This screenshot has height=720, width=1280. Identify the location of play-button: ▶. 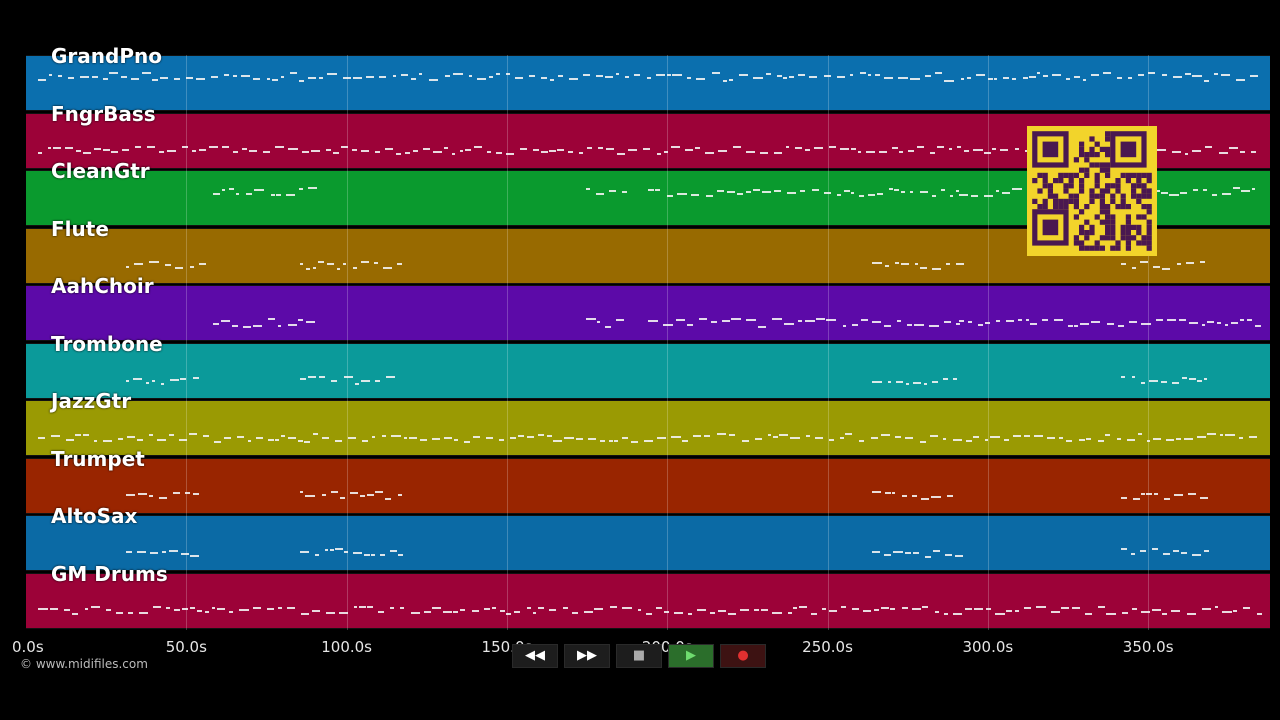
(691, 655).